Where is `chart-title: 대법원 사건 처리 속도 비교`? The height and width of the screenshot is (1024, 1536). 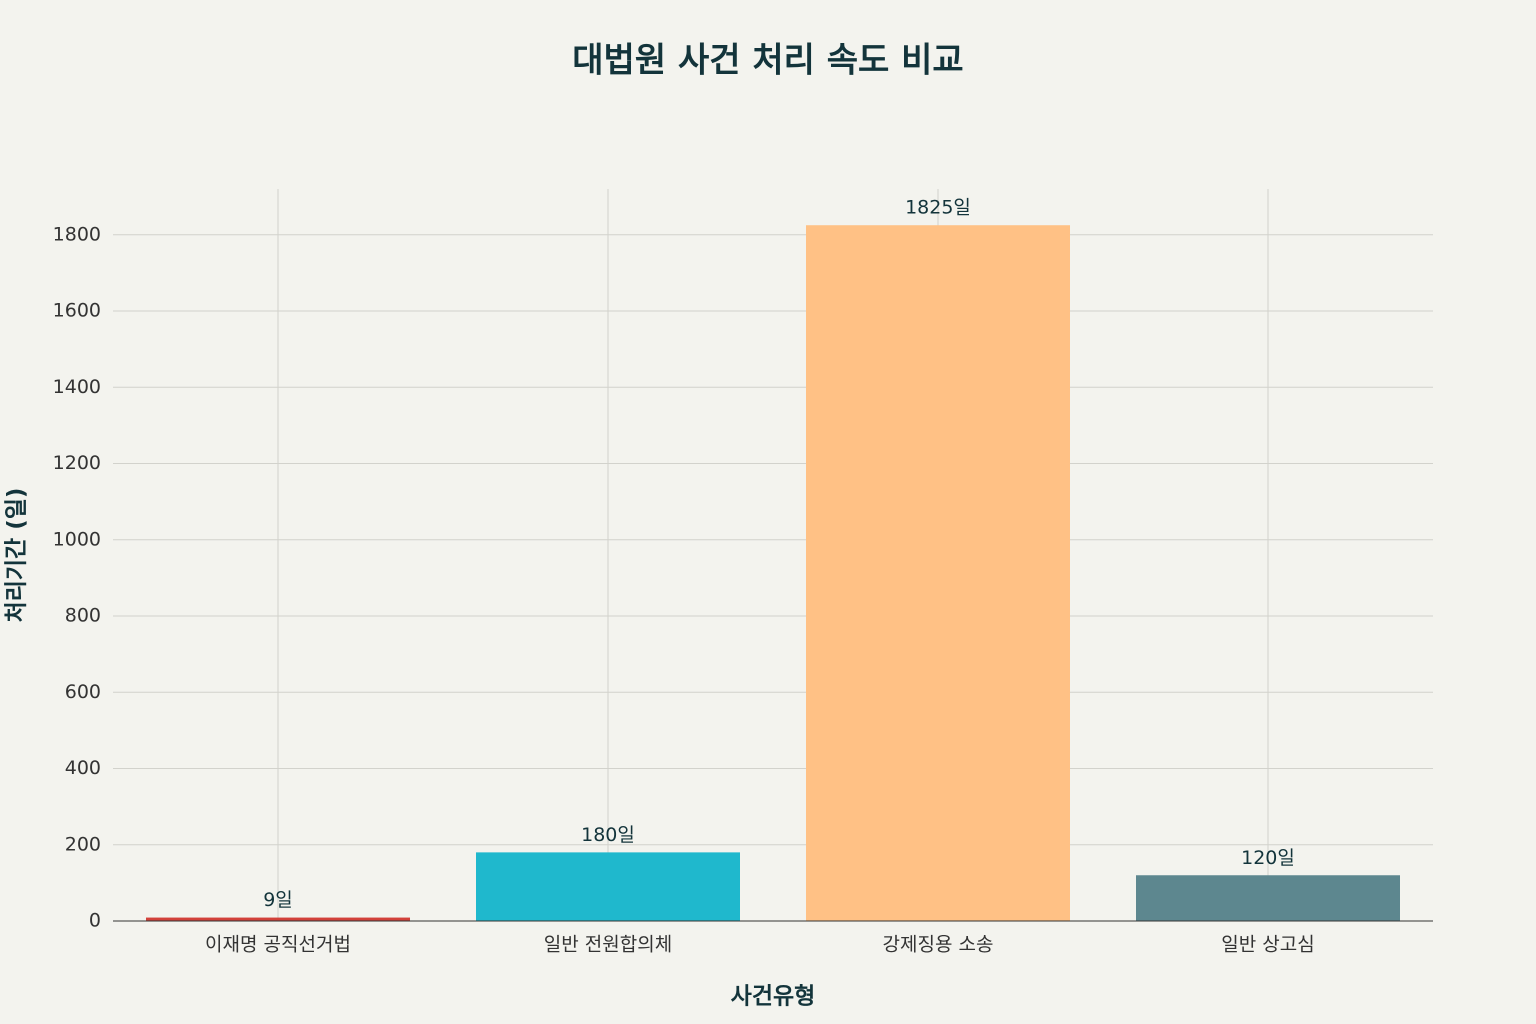
chart-title: 대법원 사건 처리 속도 비교 is located at coordinates (767, 61).